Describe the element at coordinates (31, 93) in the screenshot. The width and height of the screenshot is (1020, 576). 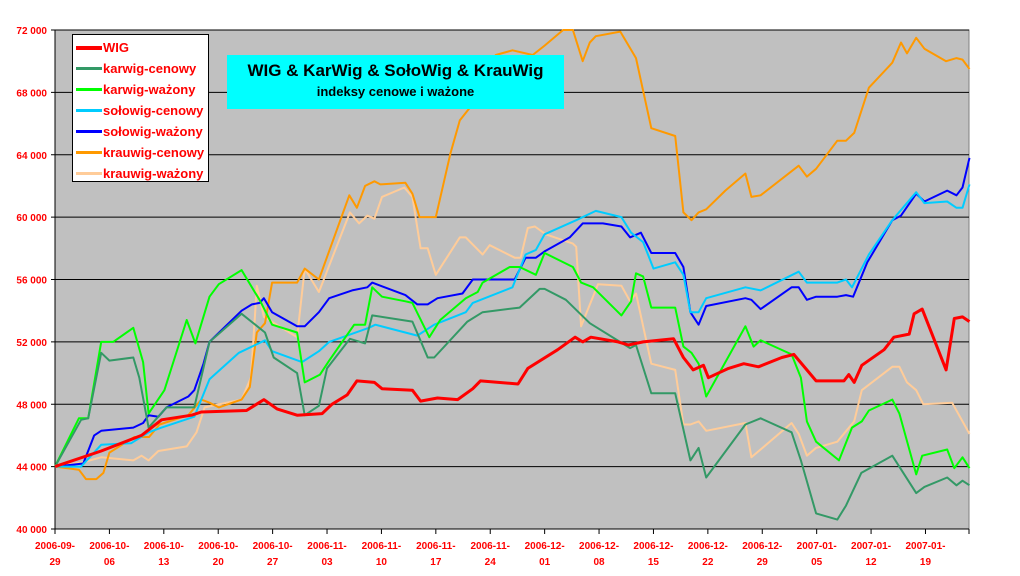
I see `y-tick-label: 68 000` at that location.